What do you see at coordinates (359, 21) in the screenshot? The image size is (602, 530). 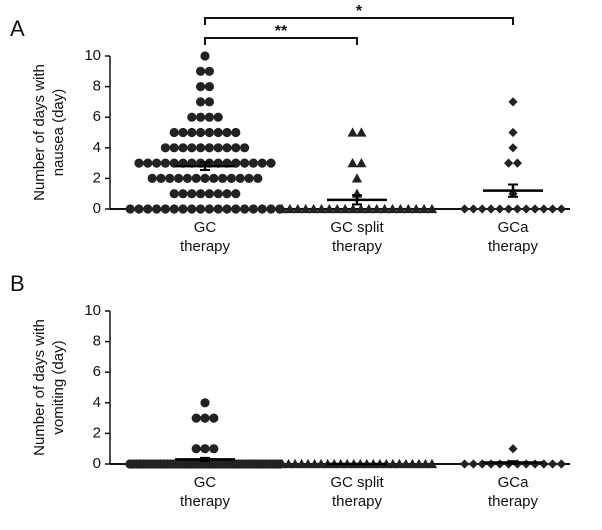 I see `significance-bracket` at bounding box center [359, 21].